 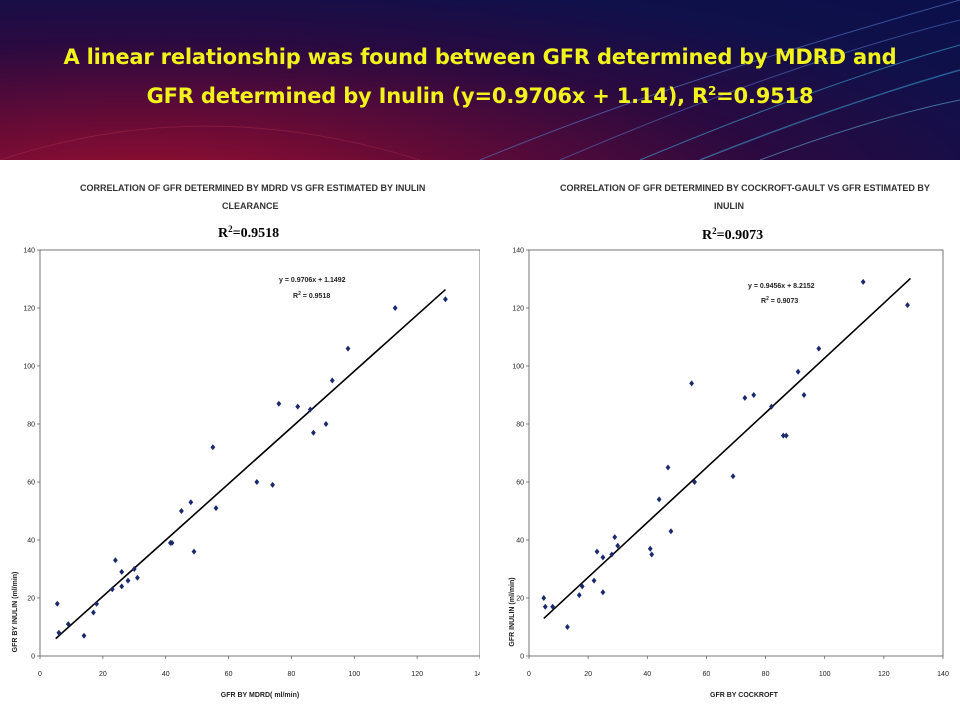 I want to click on chart-mdrd-equation: y = 0.9706x + 1.1492, so click(x=312, y=280).